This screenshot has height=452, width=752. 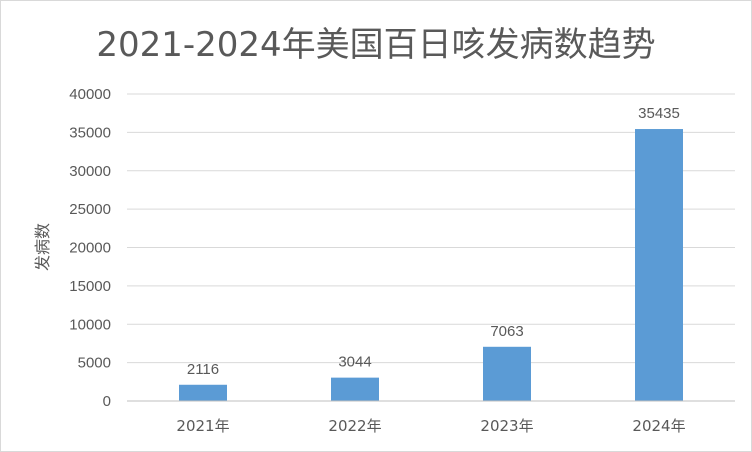 I want to click on data-label: 2116, so click(x=203, y=369).